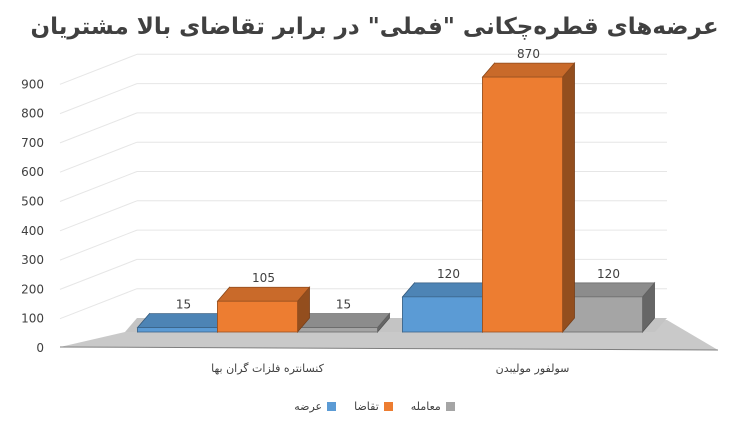 This screenshot has width=749, height=436. I want to click on y-tick-label-3: 300, so click(32, 260).